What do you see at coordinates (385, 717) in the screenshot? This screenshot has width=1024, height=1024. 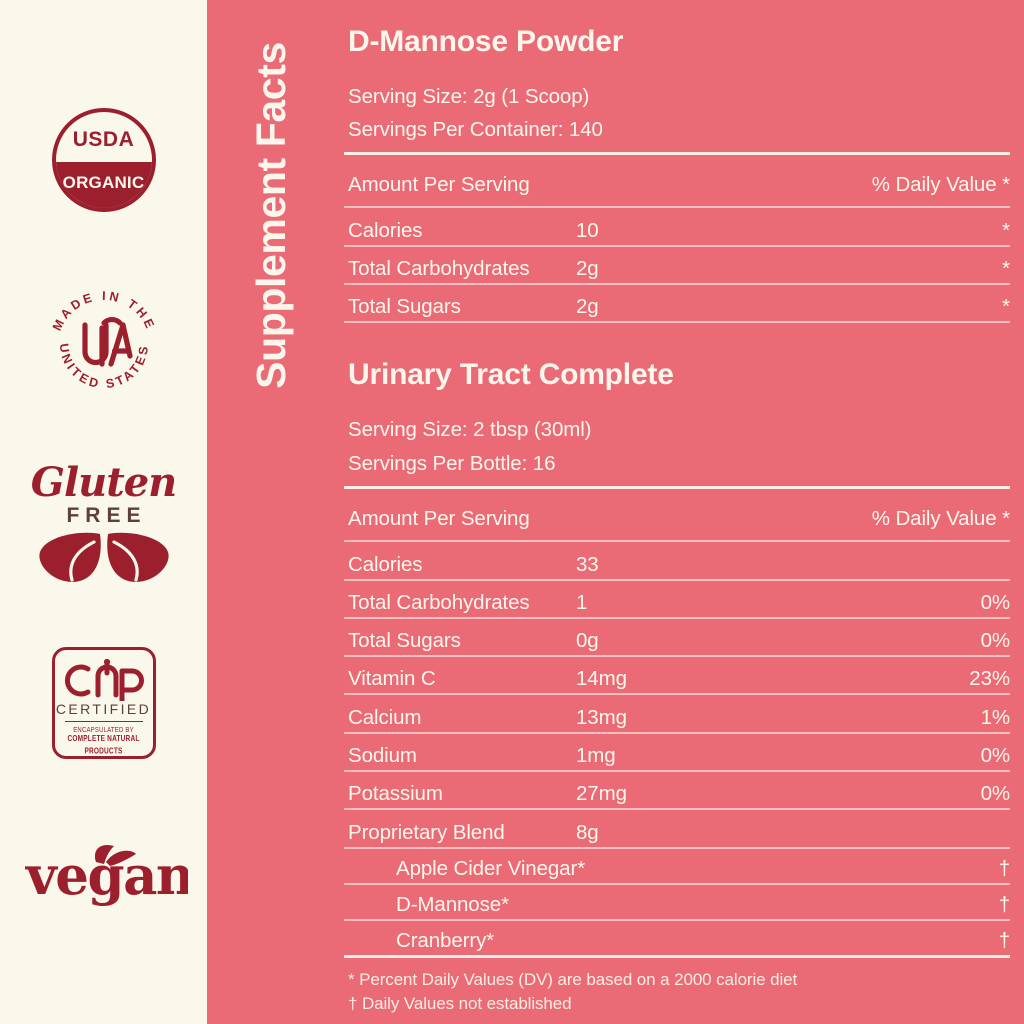 I see `nutrient-name: Calcium` at bounding box center [385, 717].